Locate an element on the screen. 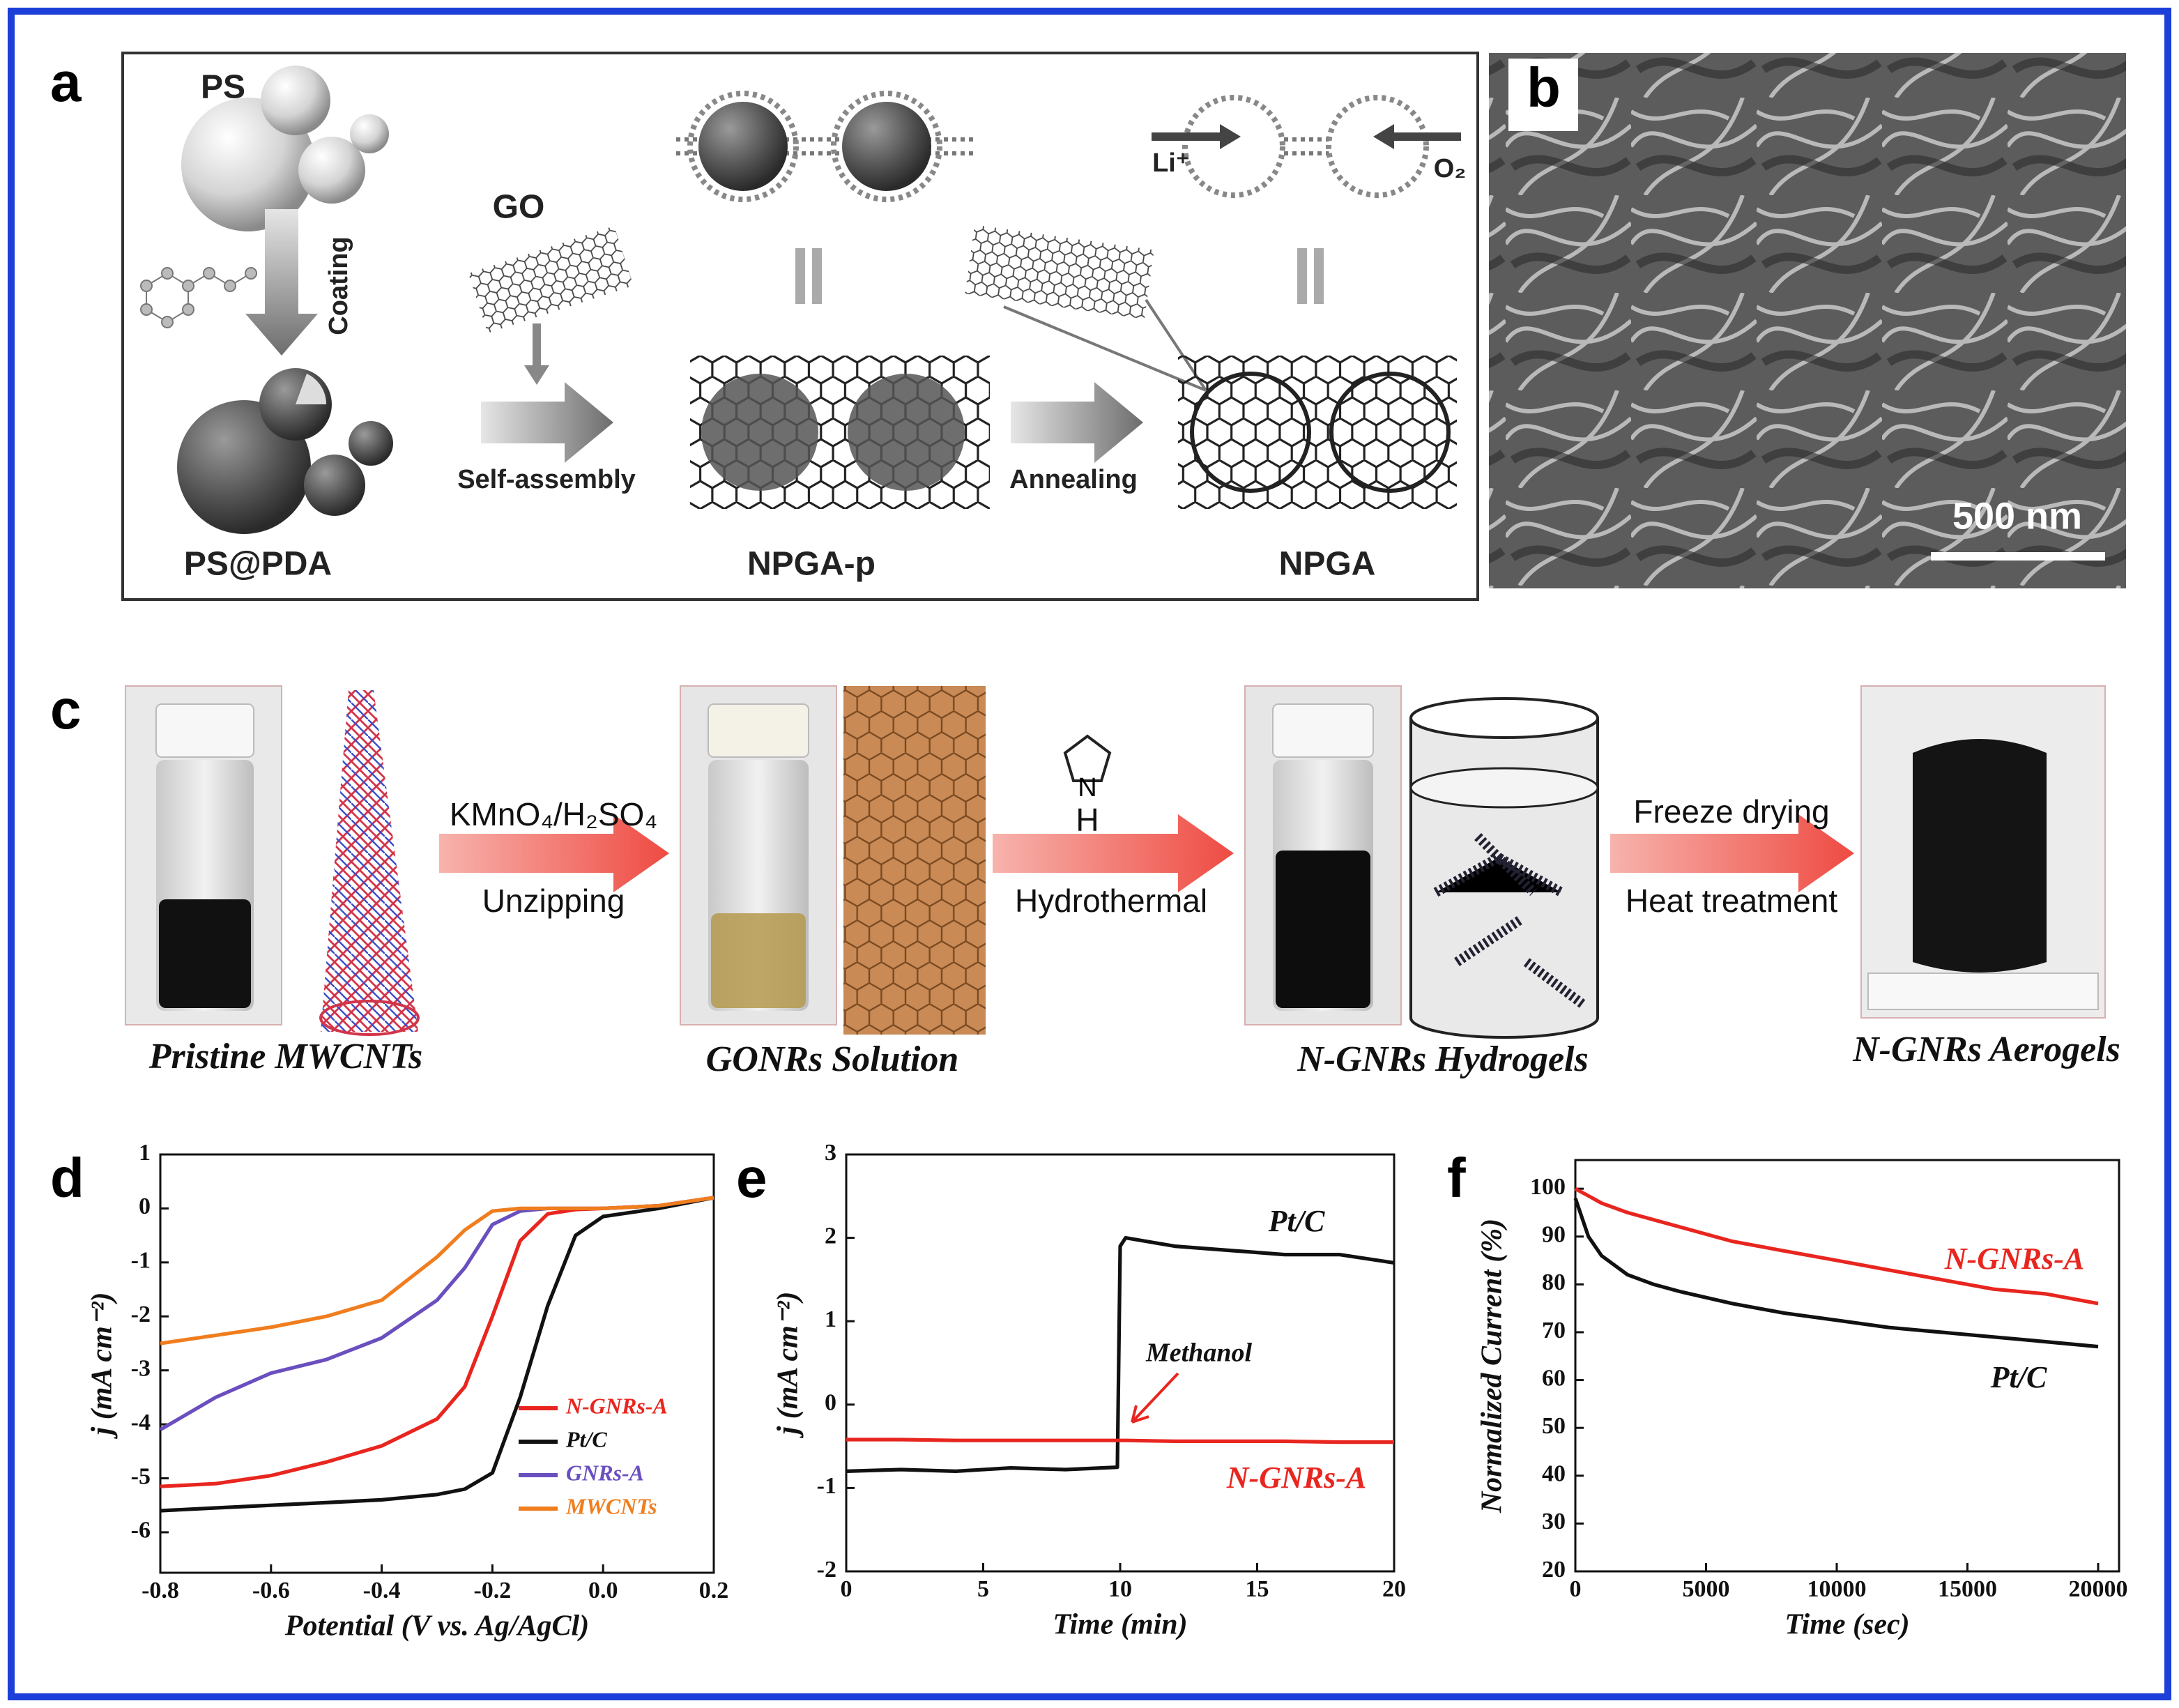  series-label: Pt/C is located at coordinates (2018, 1377).